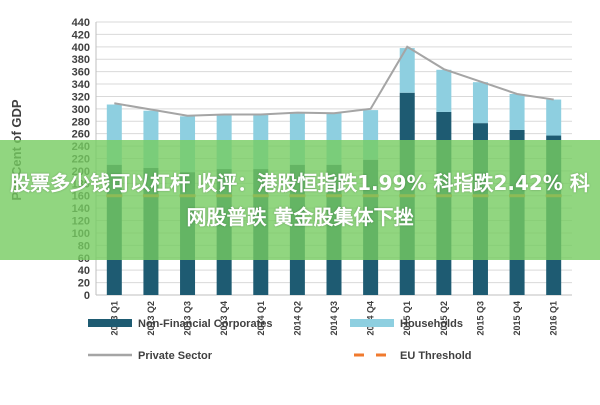  Describe the element at coordinates (371, 318) in the screenshot. I see `x-tick-label: 2014 Q4` at that location.